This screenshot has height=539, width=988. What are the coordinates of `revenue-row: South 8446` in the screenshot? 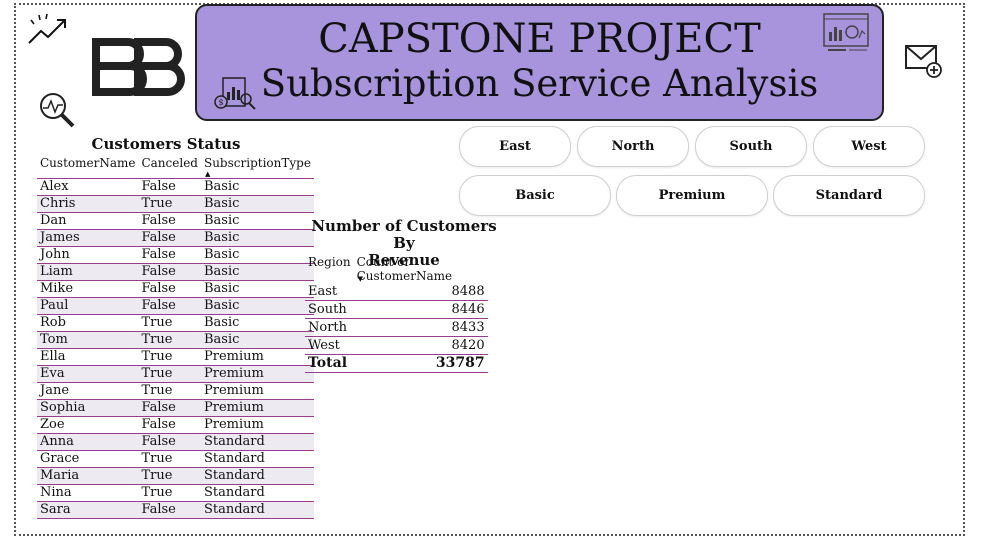 It's located at (396, 309).